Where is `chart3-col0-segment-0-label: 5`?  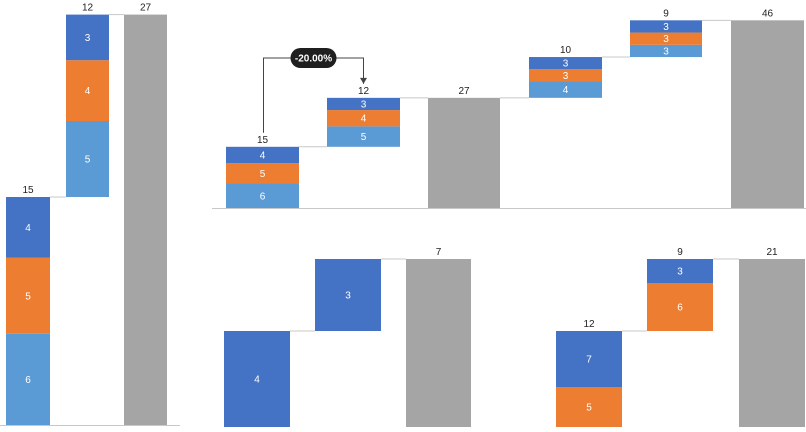
chart3-col0-segment-0-label: 5 is located at coordinates (589, 408).